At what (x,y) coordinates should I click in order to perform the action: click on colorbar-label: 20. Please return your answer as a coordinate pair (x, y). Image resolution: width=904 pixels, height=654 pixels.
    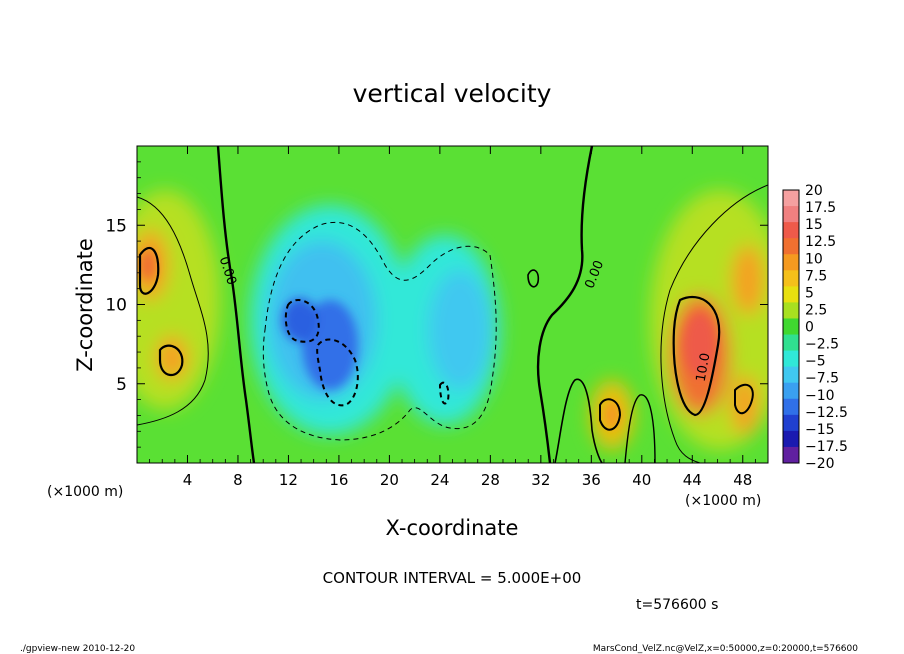
    Looking at the image, I should click on (814, 191).